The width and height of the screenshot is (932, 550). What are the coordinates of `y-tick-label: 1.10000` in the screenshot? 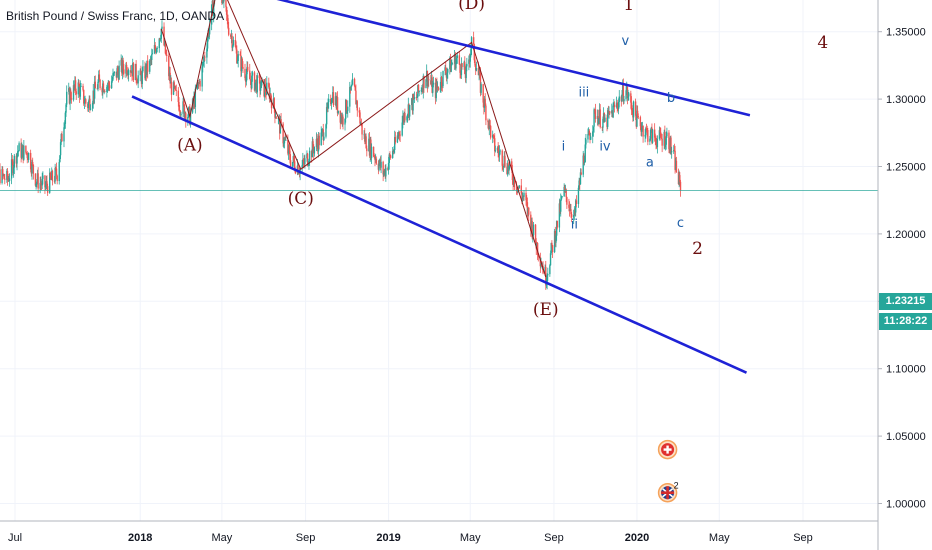 It's located at (906, 370).